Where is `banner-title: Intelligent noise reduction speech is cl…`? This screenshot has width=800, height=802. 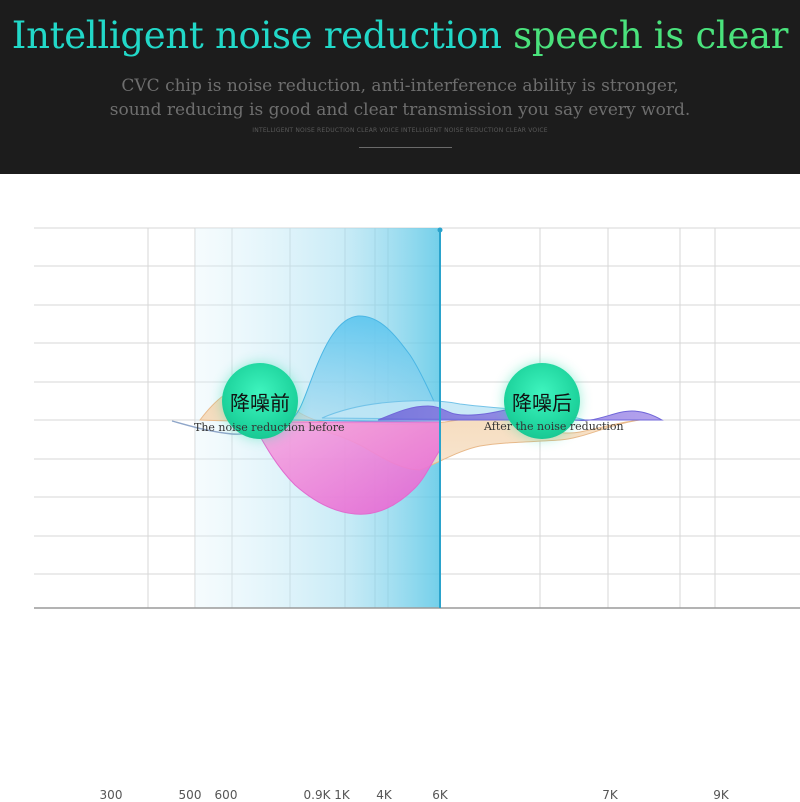 banner-title: Intelligent noise reduction speech is cl… is located at coordinates (400, 35).